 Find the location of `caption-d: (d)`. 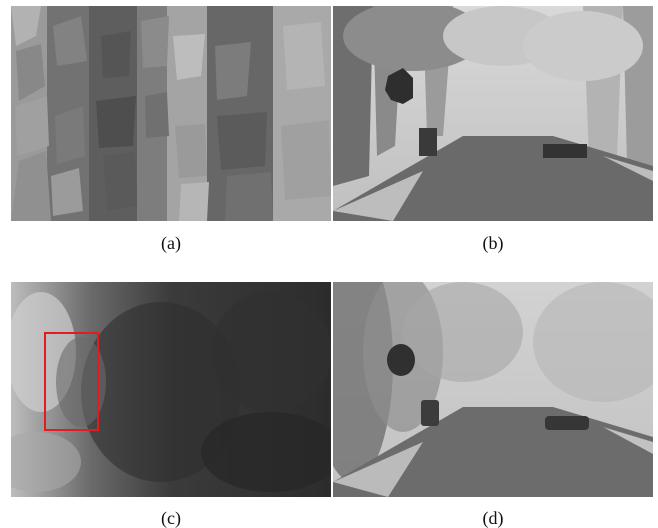

caption-d: (d) is located at coordinates (493, 518).